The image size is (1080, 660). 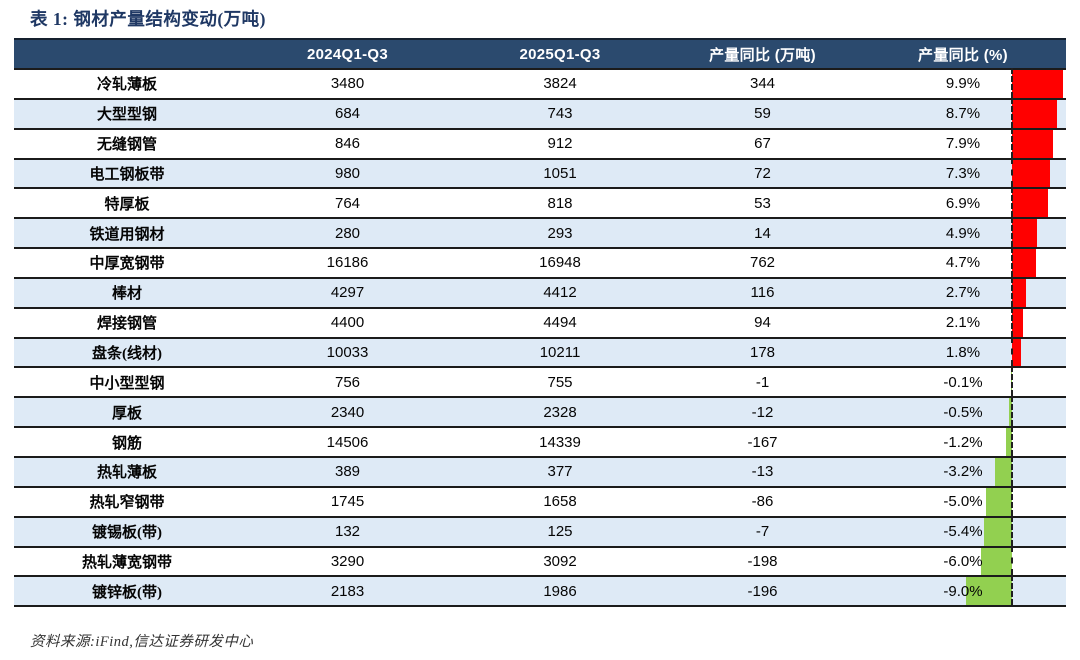 I want to click on yoy-pct-cell: 7.3%, so click(x=963, y=172).